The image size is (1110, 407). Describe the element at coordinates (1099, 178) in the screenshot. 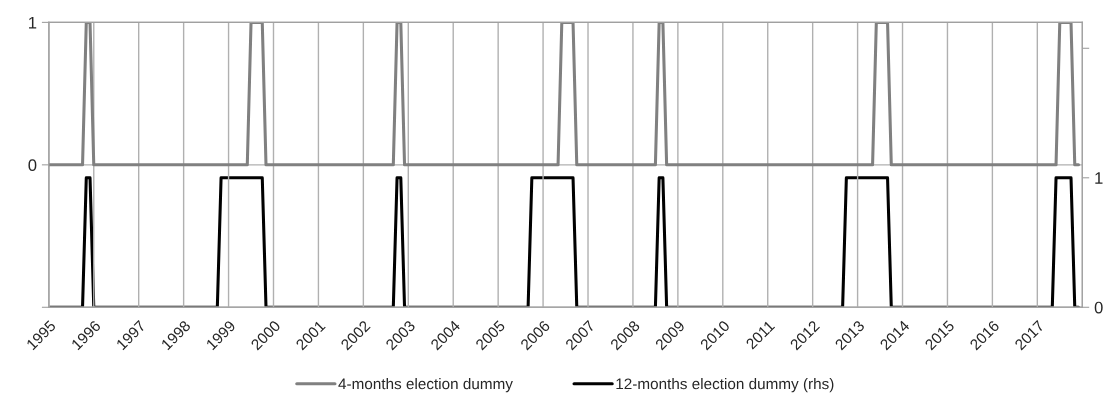

I see `y2-tick-label: 1` at that location.